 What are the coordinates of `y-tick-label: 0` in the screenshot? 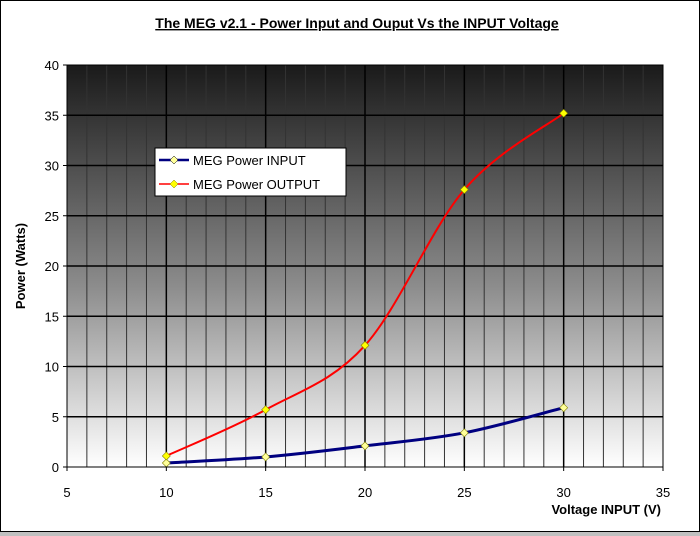 It's located at (55, 467).